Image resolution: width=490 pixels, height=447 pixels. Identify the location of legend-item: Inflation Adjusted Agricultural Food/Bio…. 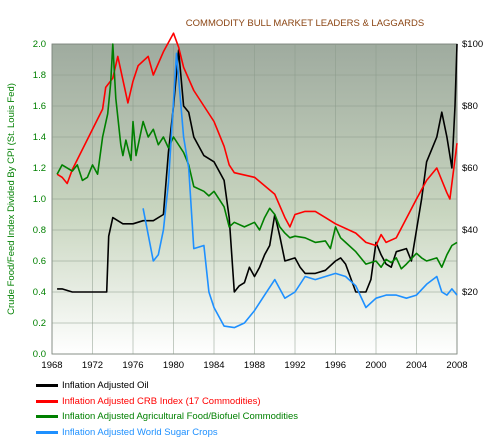
(201, 416).